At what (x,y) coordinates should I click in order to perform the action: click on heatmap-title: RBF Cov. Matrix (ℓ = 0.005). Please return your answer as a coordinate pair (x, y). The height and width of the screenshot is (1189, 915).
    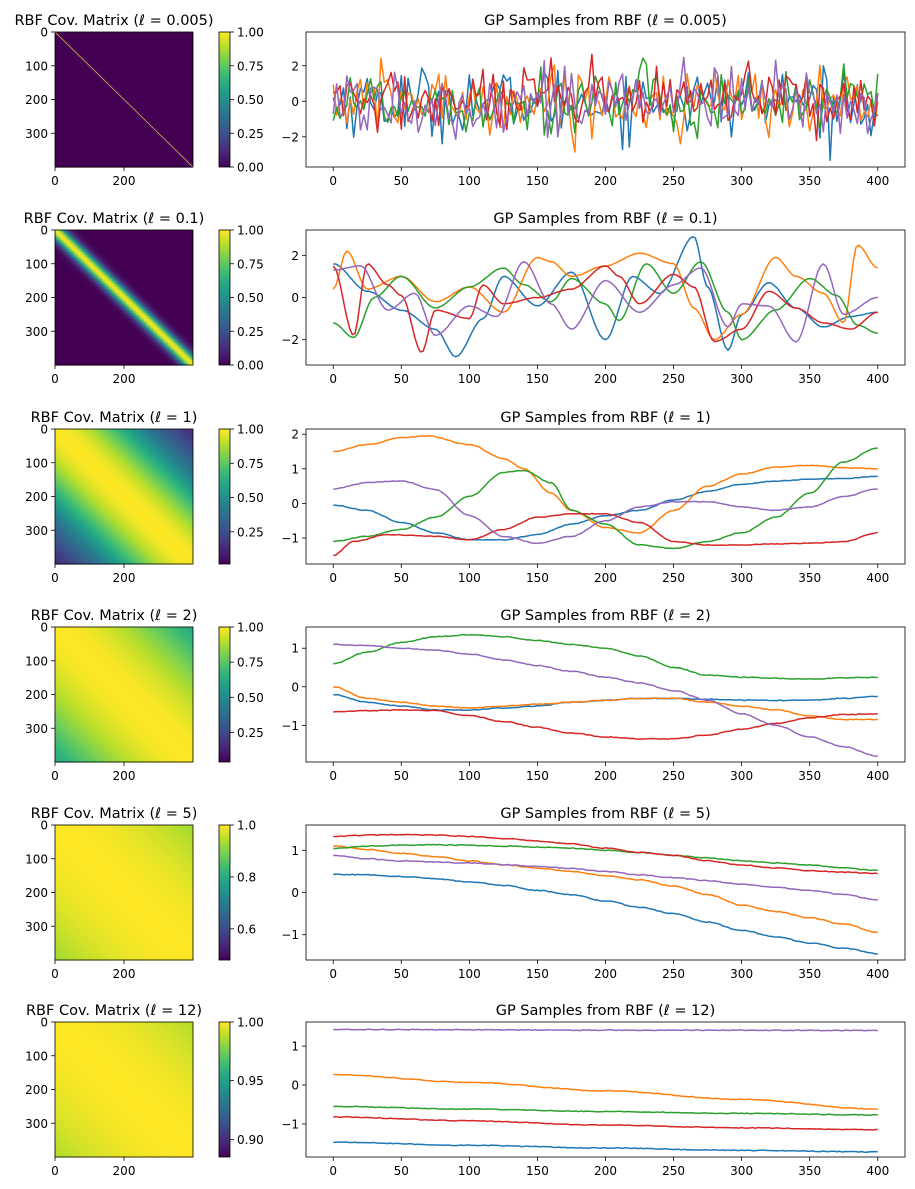
    Looking at the image, I should click on (113, 21).